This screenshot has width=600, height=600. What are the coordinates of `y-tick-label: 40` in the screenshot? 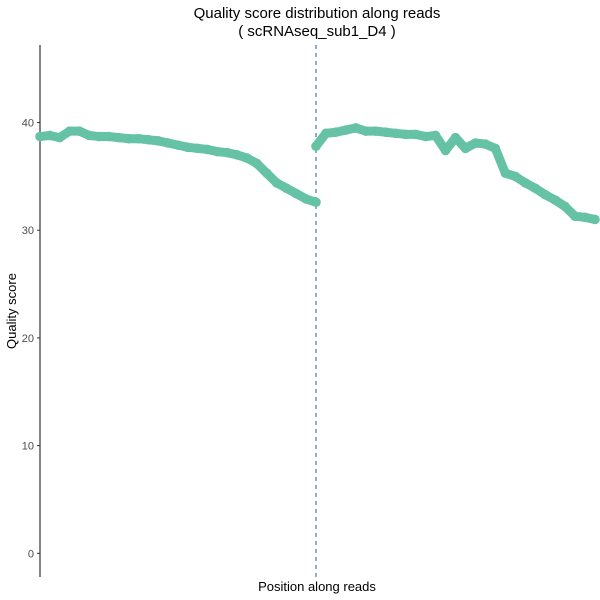 It's located at (28, 124).